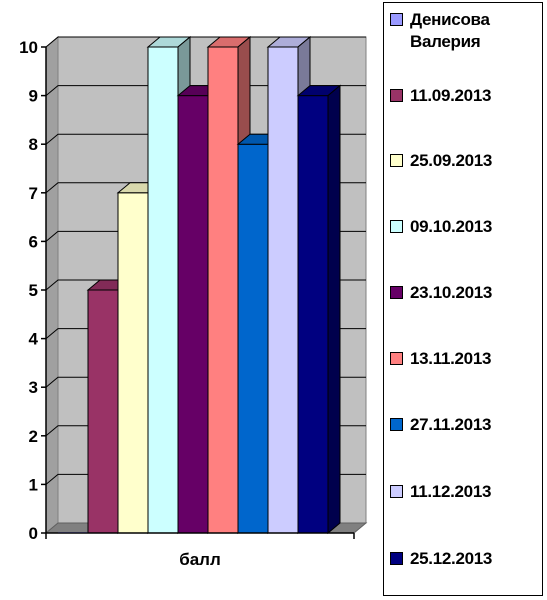 The height and width of the screenshot is (600, 547). Describe the element at coordinates (33, 484) in the screenshot. I see `y-tick-label: 1` at that location.